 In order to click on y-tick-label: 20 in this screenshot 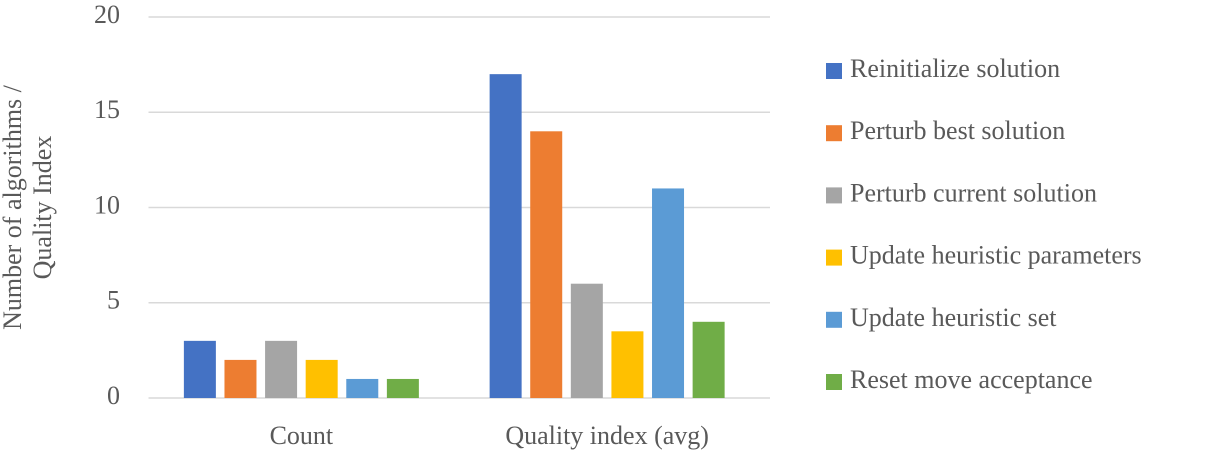, I will do `click(107, 14)`.